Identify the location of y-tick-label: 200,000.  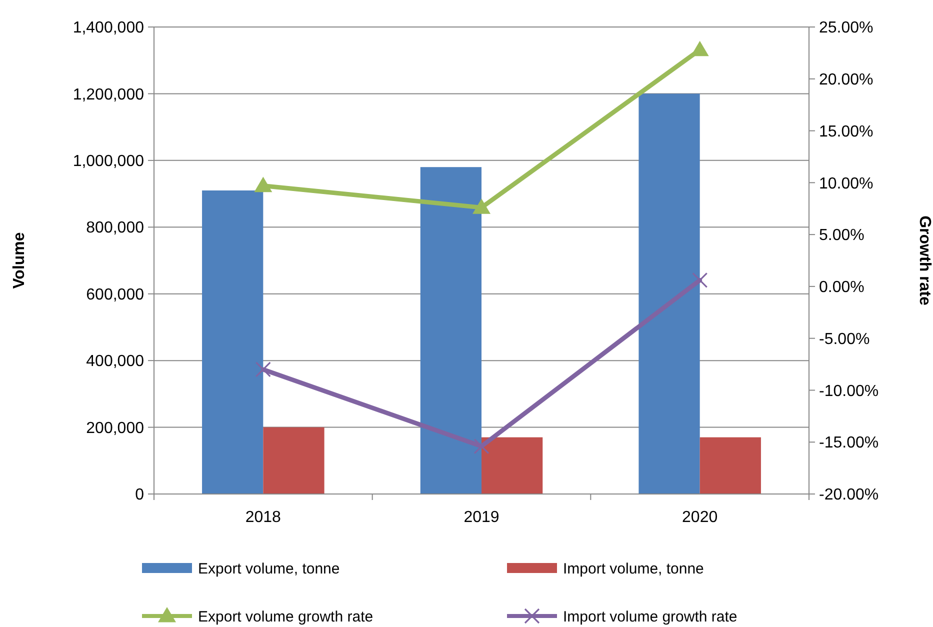
(115, 428).